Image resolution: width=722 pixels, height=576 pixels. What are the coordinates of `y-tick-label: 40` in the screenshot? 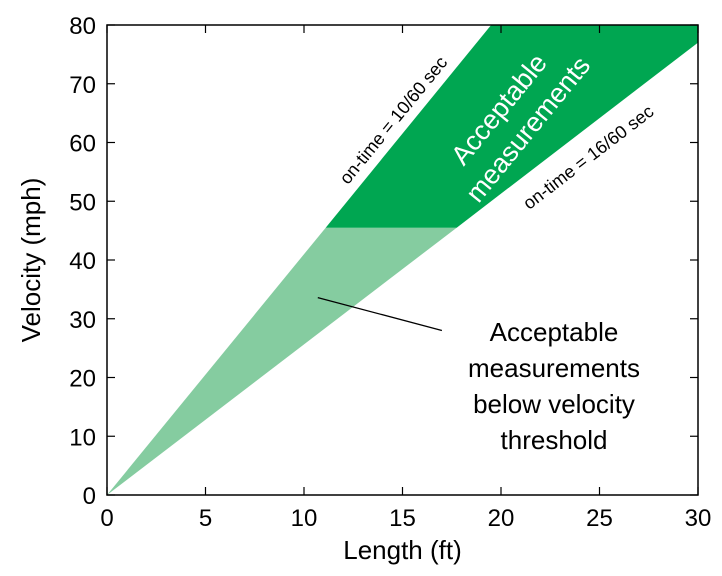 It's located at (82, 261).